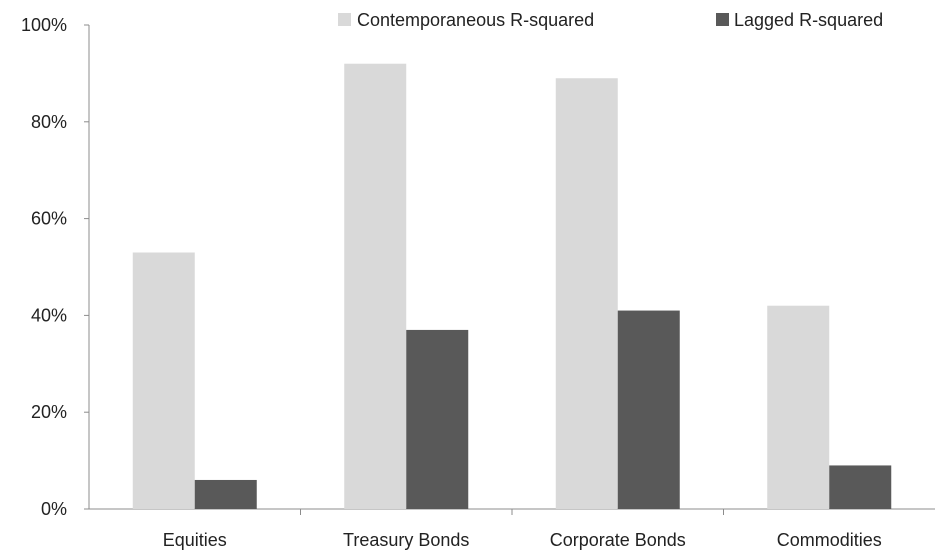  Describe the element at coordinates (648, 409) in the screenshot. I see `bar-lagged-corporate-bonds` at that location.